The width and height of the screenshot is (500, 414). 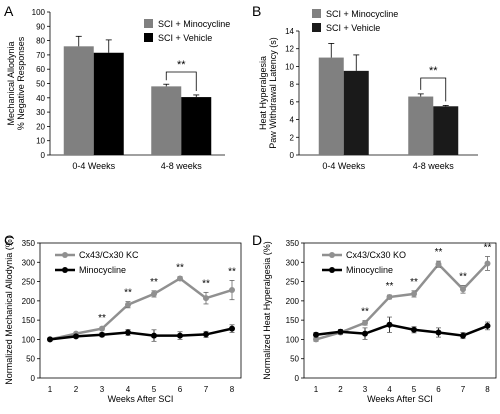 What do you see at coordinates (194, 24) in the screenshot?
I see `legend-label: SCI + Minocycline` at bounding box center [194, 24].